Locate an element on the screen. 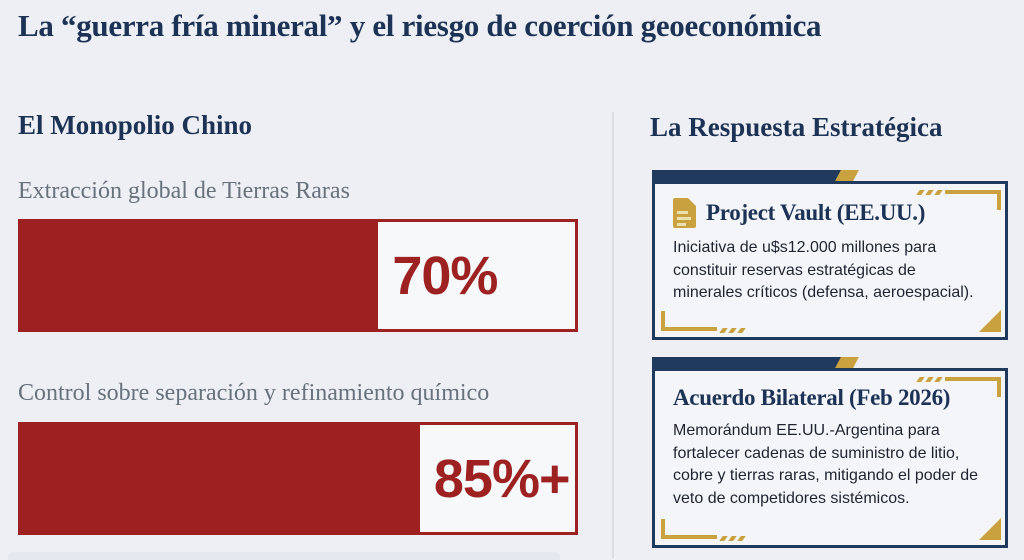 This screenshot has width=1024, height=560. bar-rare-earth-extraction: 70% is located at coordinates (298, 275).